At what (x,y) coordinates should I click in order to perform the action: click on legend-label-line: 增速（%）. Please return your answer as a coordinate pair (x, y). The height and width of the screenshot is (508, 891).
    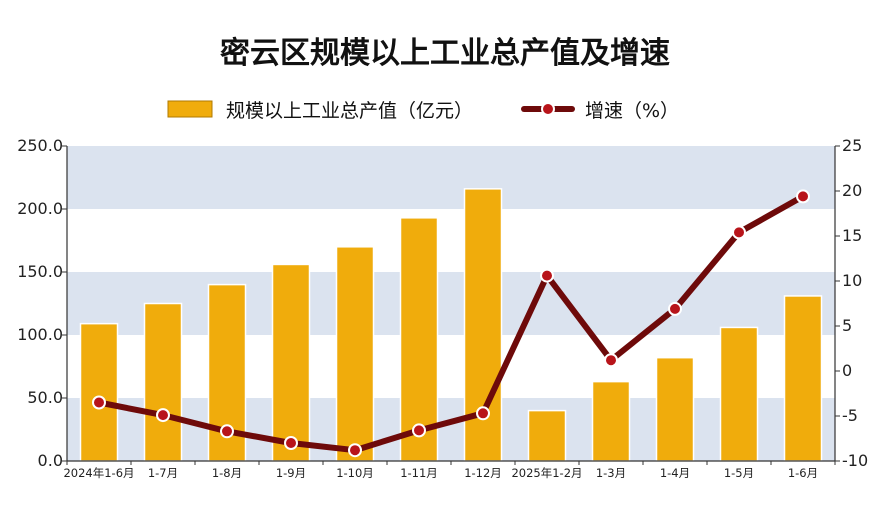
    Looking at the image, I should click on (632, 111).